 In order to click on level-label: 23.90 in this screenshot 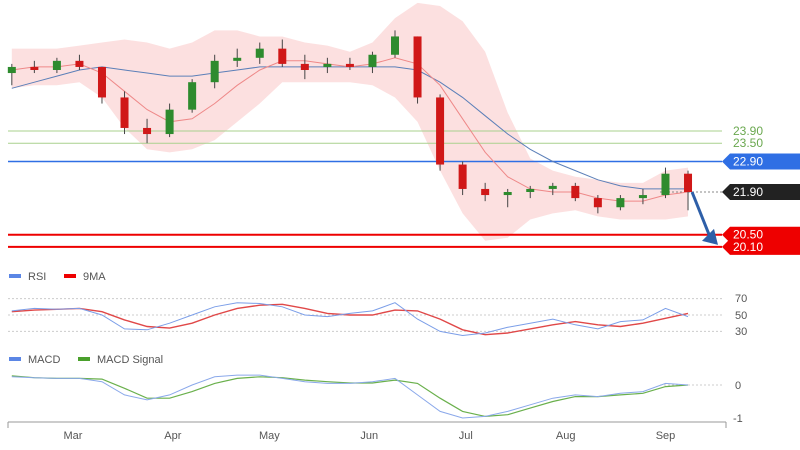, I will do `click(748, 131)`.